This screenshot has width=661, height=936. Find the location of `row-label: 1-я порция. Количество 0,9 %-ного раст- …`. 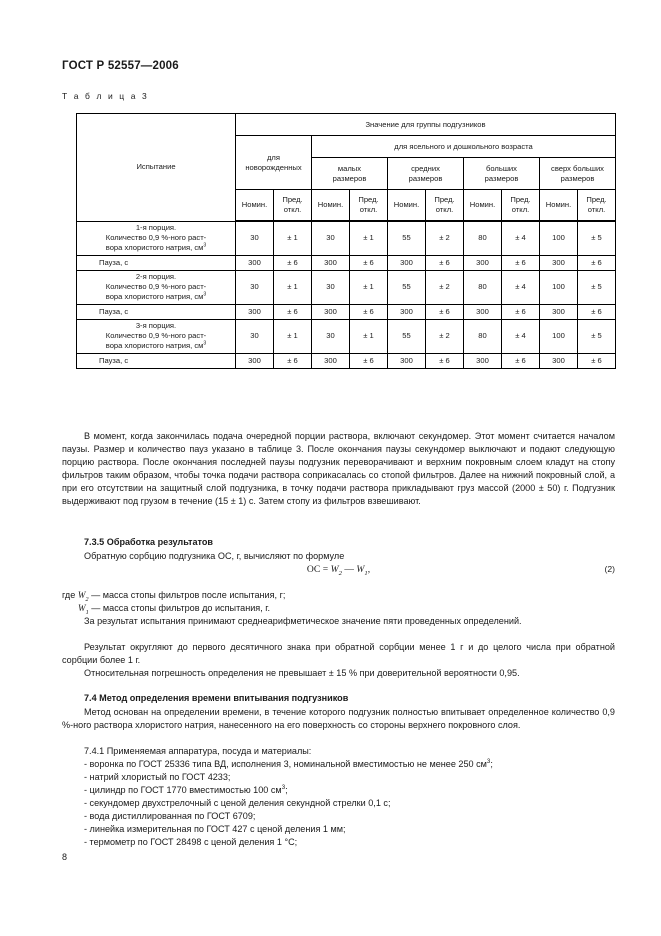

row-label: 1-я порция. Количество 0,9 %-ного раст- … is located at coordinates (156, 238).